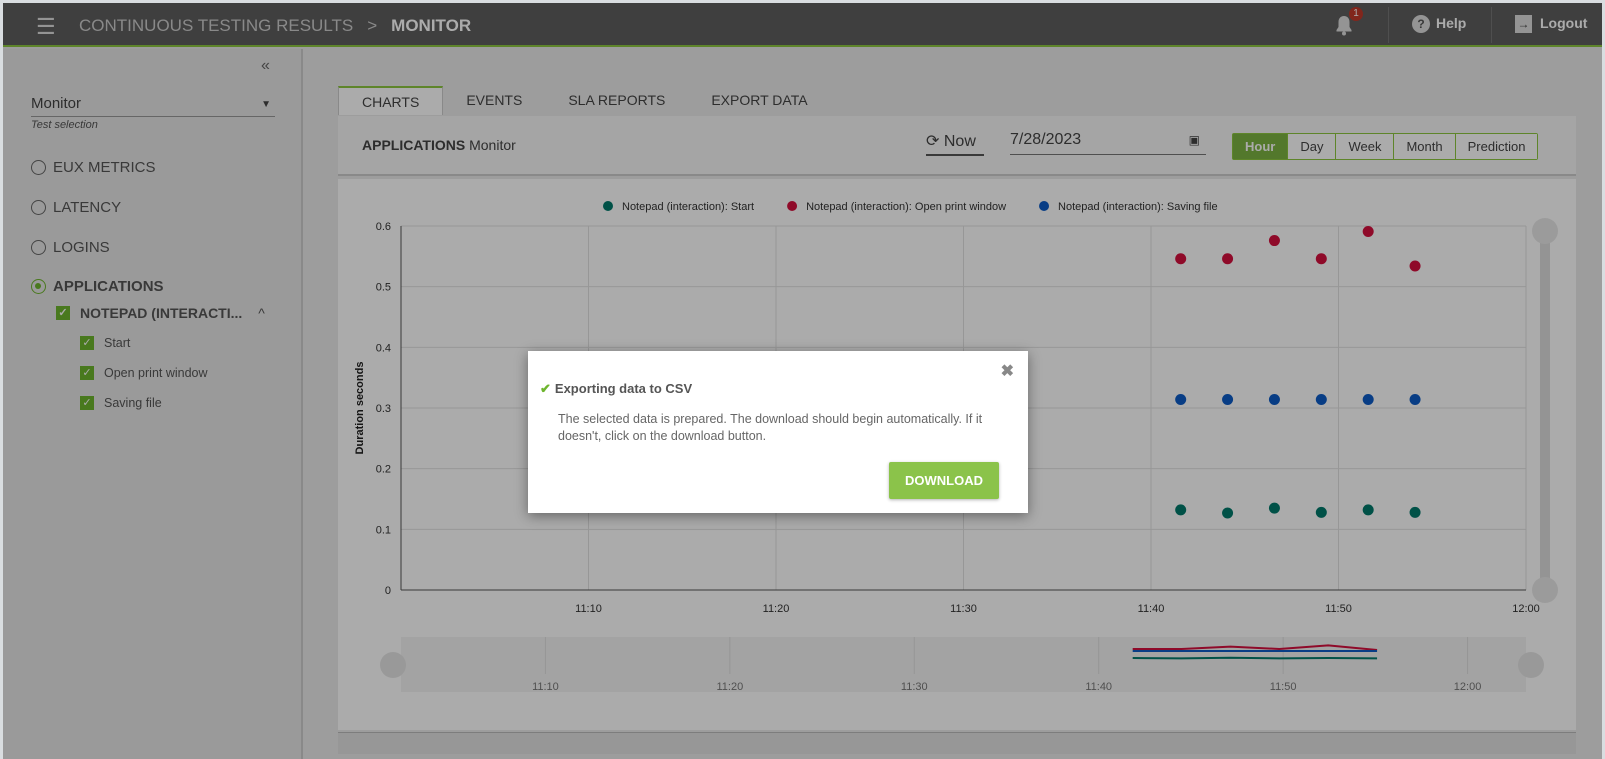  What do you see at coordinates (393, 665) in the screenshot?
I see `navigator-handle-left` at bounding box center [393, 665].